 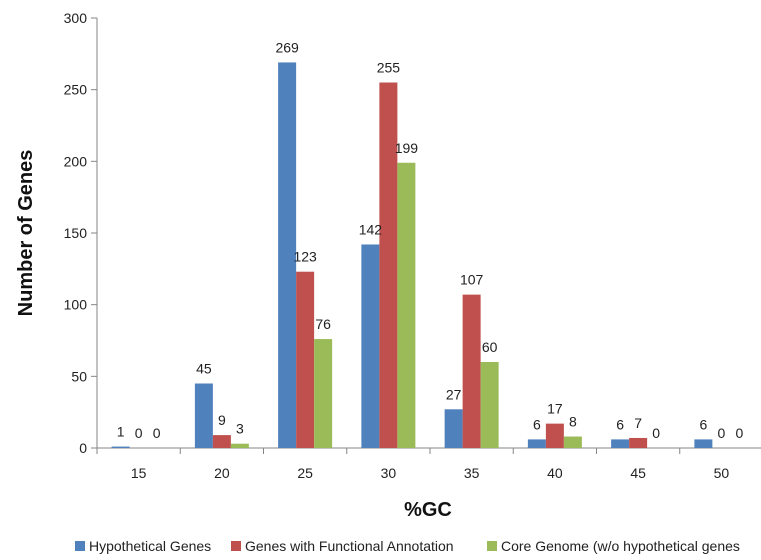 I want to click on x-tick-label: 50, so click(x=722, y=473).